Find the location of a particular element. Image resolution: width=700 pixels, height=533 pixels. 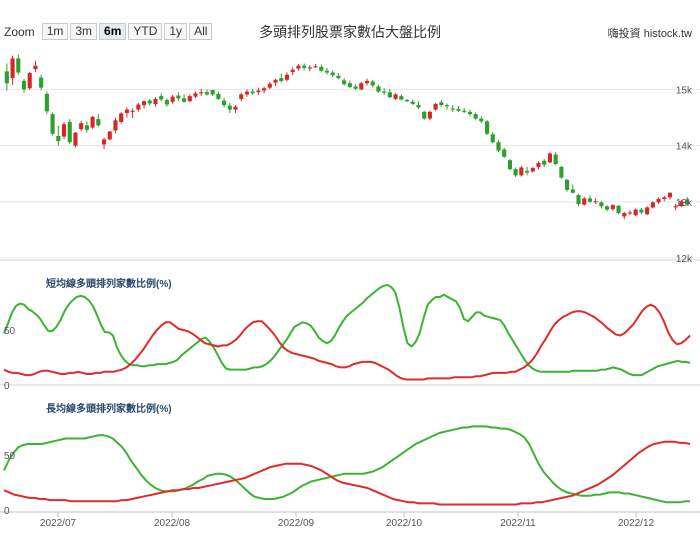

x-axis-tick-label: 2022/11 is located at coordinates (518, 523).